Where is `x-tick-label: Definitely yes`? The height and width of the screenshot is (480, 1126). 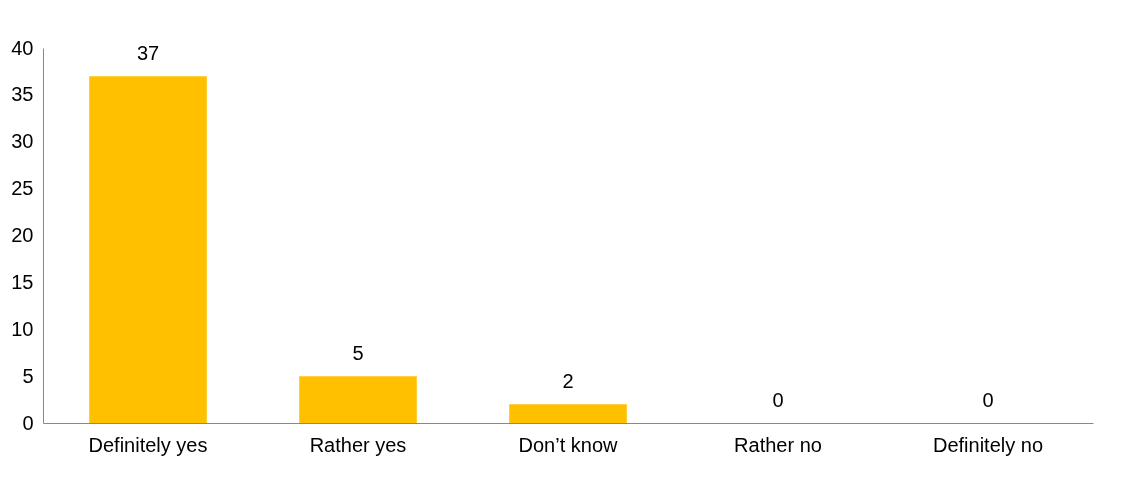 x-tick-label: Definitely yes is located at coordinates (148, 444).